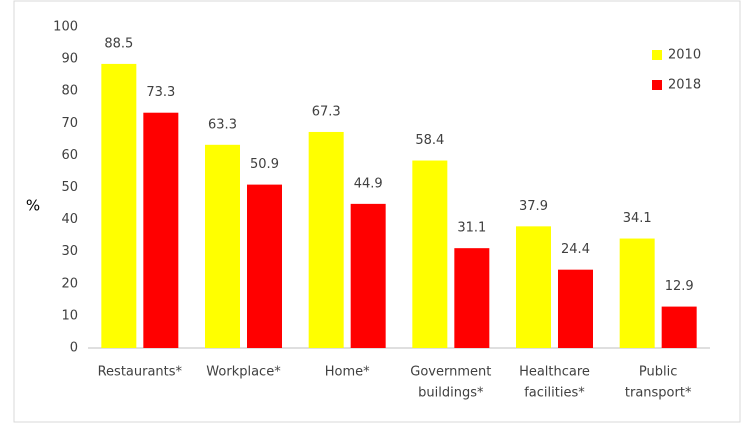  What do you see at coordinates (65, 27) in the screenshot?
I see `y-tick-label: 100` at bounding box center [65, 27].